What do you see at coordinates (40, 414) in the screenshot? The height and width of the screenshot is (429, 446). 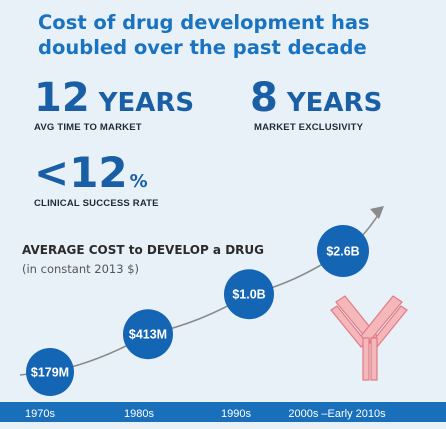 I see `x-tick-label-0: 1970s` at bounding box center [40, 414].